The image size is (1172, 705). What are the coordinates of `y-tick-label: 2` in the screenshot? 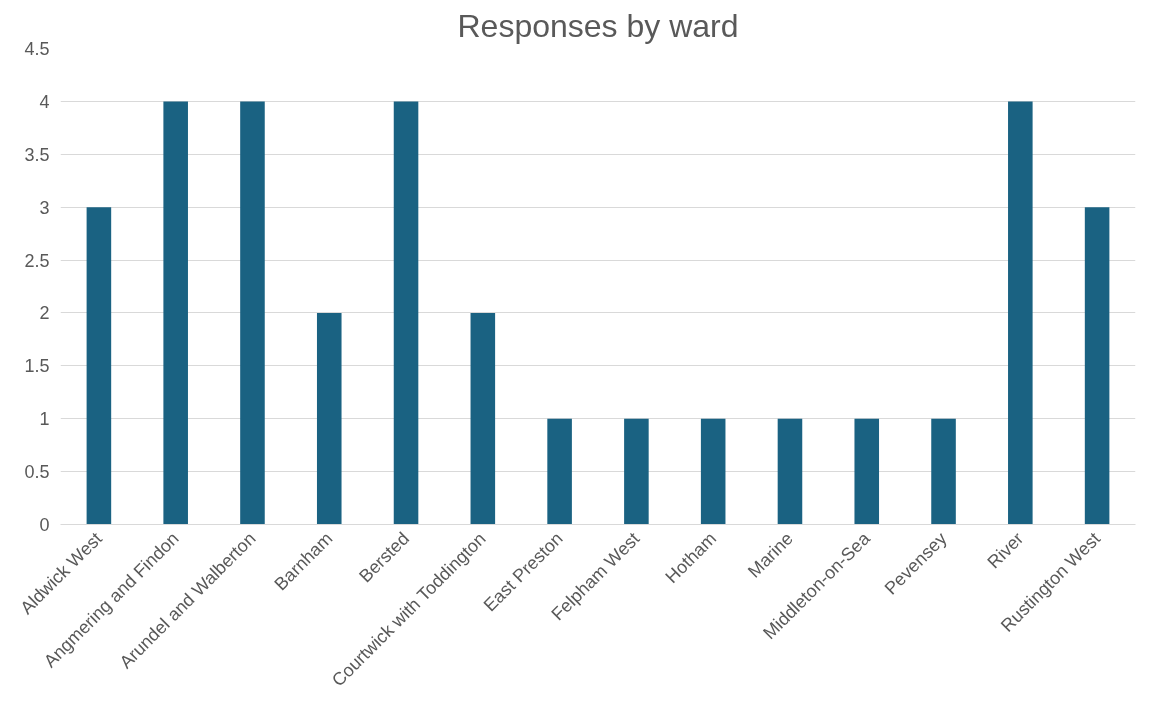 It's located at (44, 313).